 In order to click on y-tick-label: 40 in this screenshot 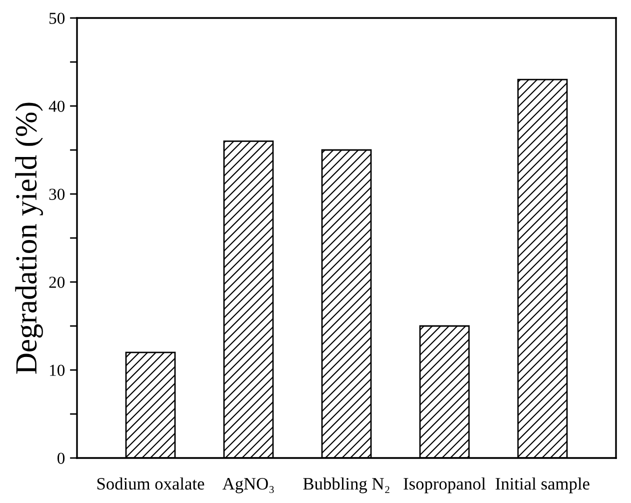, I will do `click(56, 106)`.